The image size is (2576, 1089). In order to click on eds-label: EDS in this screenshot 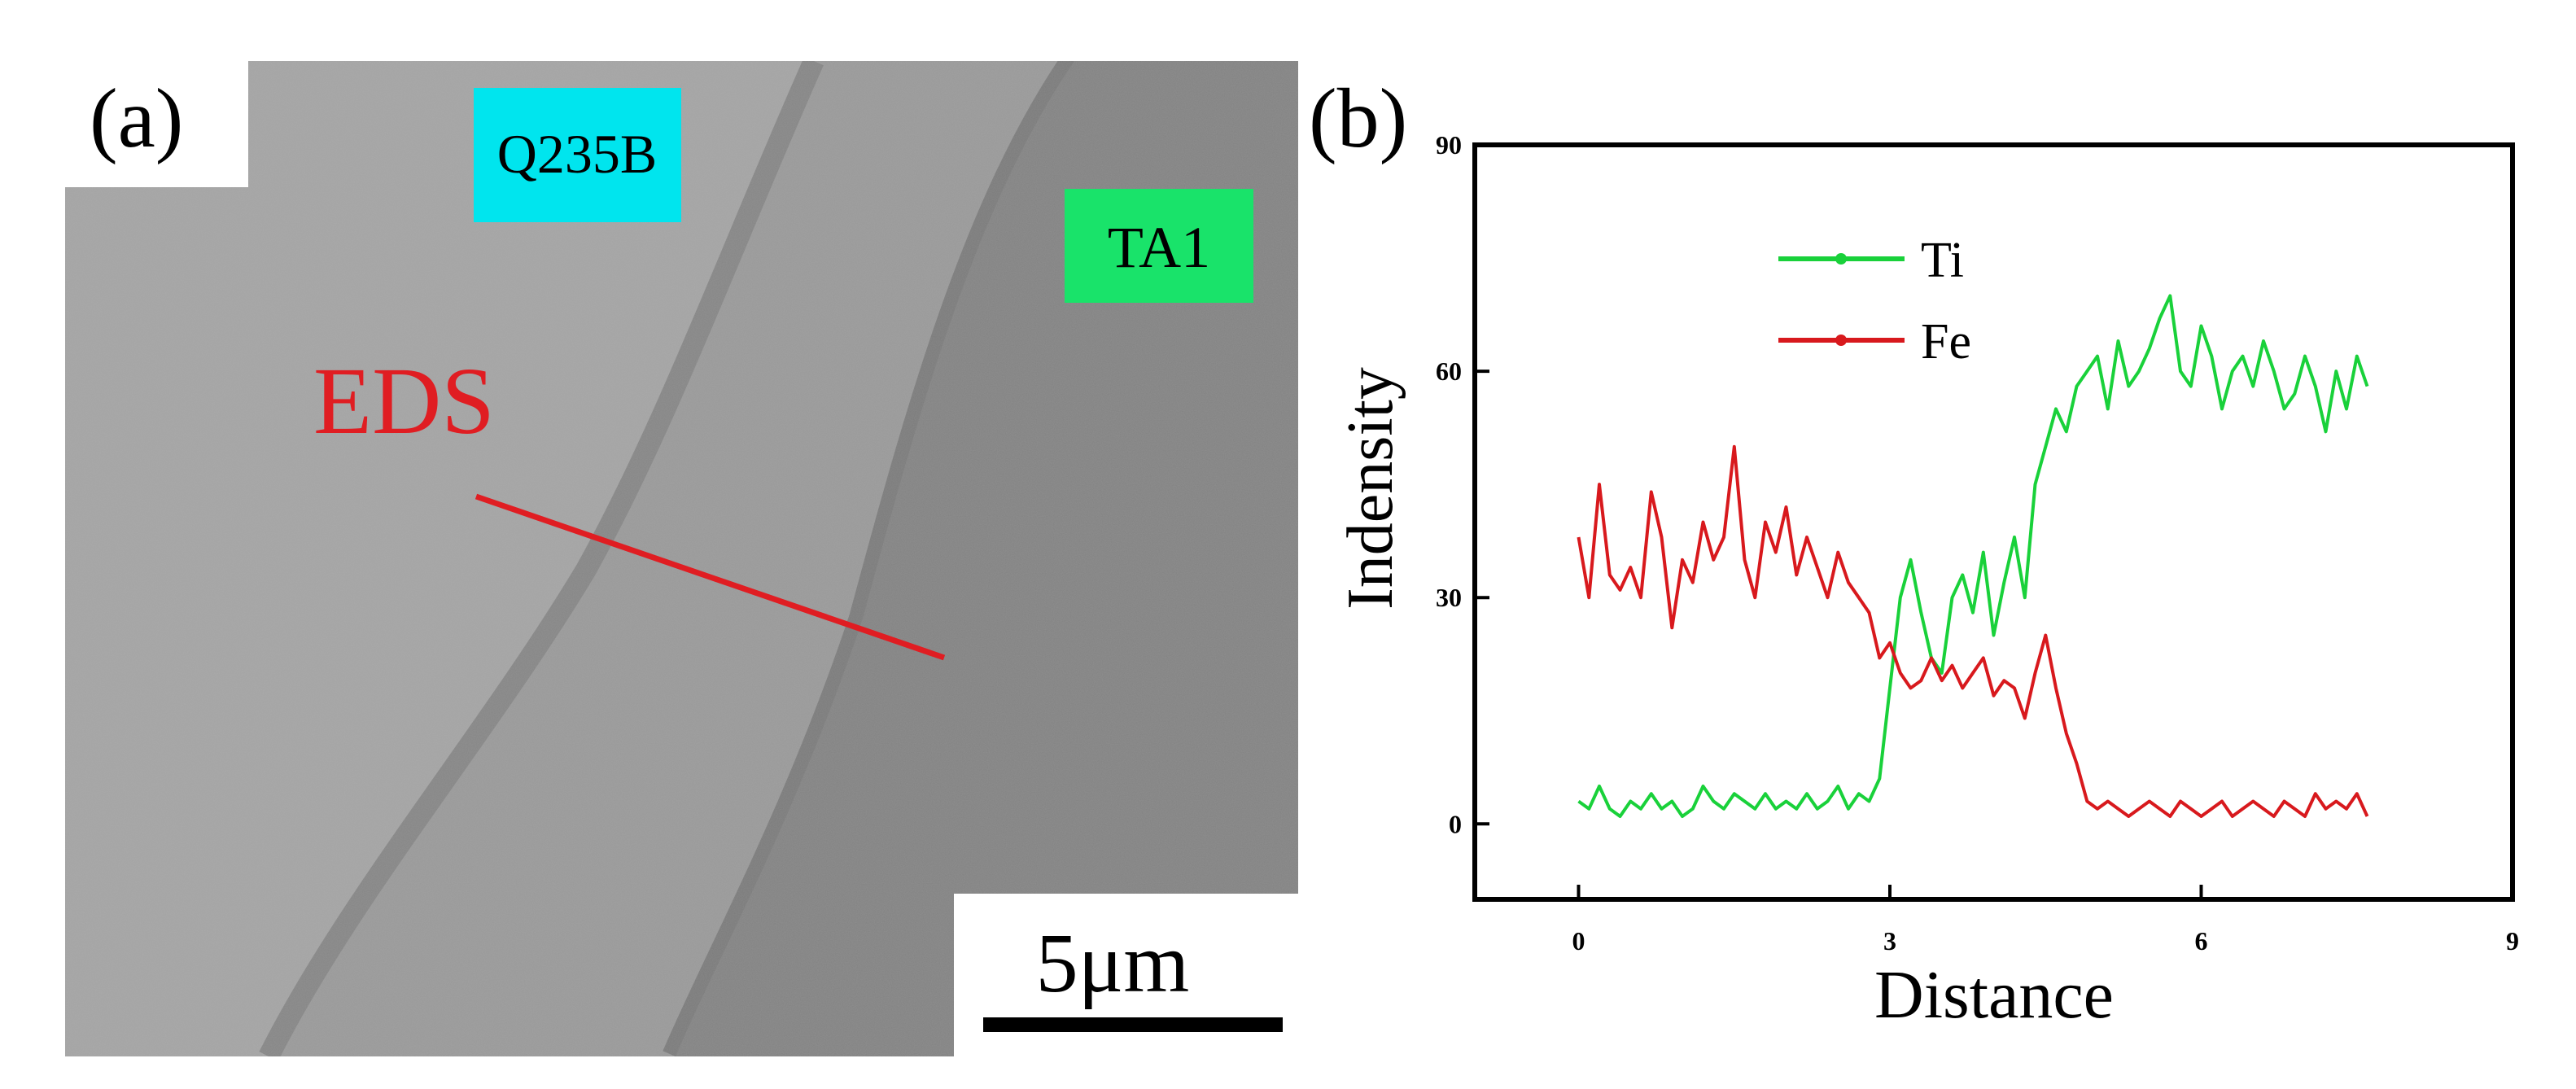, I will do `click(404, 401)`.